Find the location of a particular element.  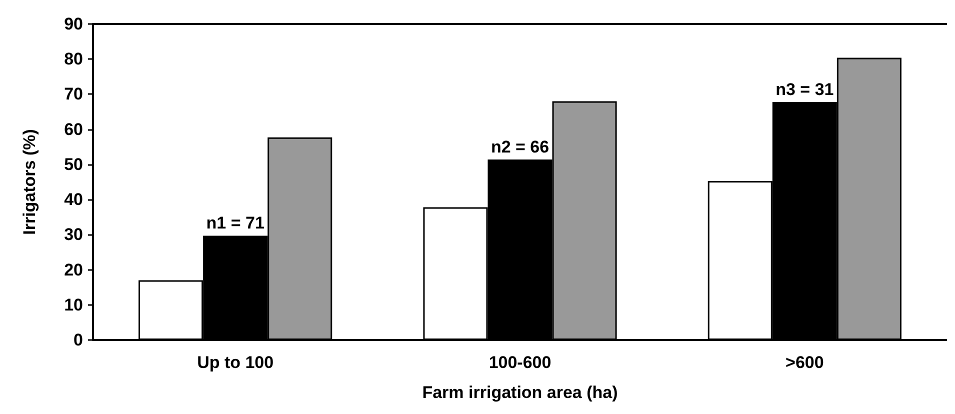

y-tick-label: 80 is located at coordinates (73, 59).